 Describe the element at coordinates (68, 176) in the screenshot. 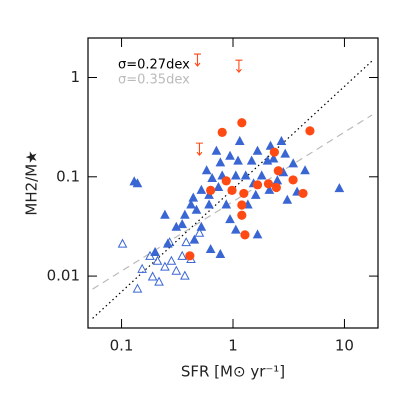

I see `y-tick-label: 0.1` at that location.